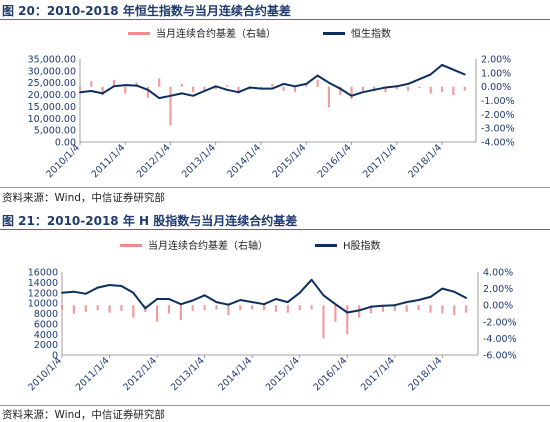 The height and width of the screenshot is (422, 550). What do you see at coordinates (378, 374) in the screenshot?
I see `x-tick-label: 2017/1/4` at bounding box center [378, 374].